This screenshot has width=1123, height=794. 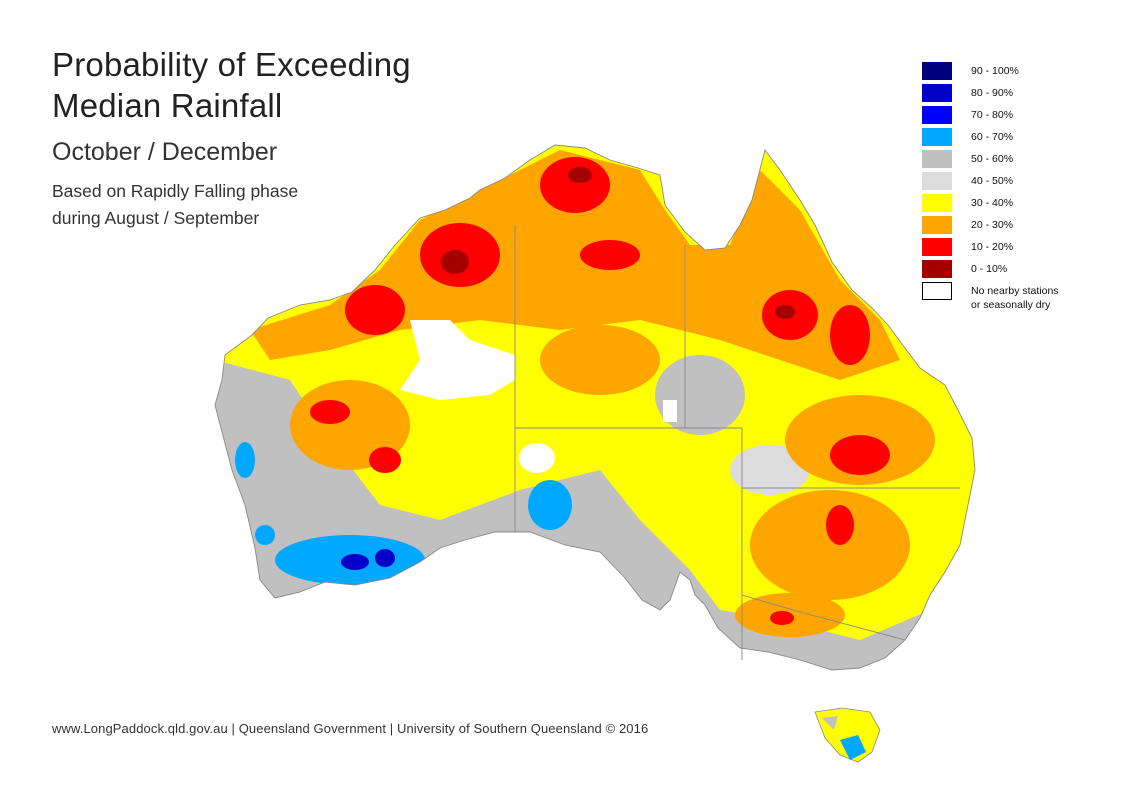 What do you see at coordinates (575, 185) in the screenshot?
I see `zone-10-20-top-end` at bounding box center [575, 185].